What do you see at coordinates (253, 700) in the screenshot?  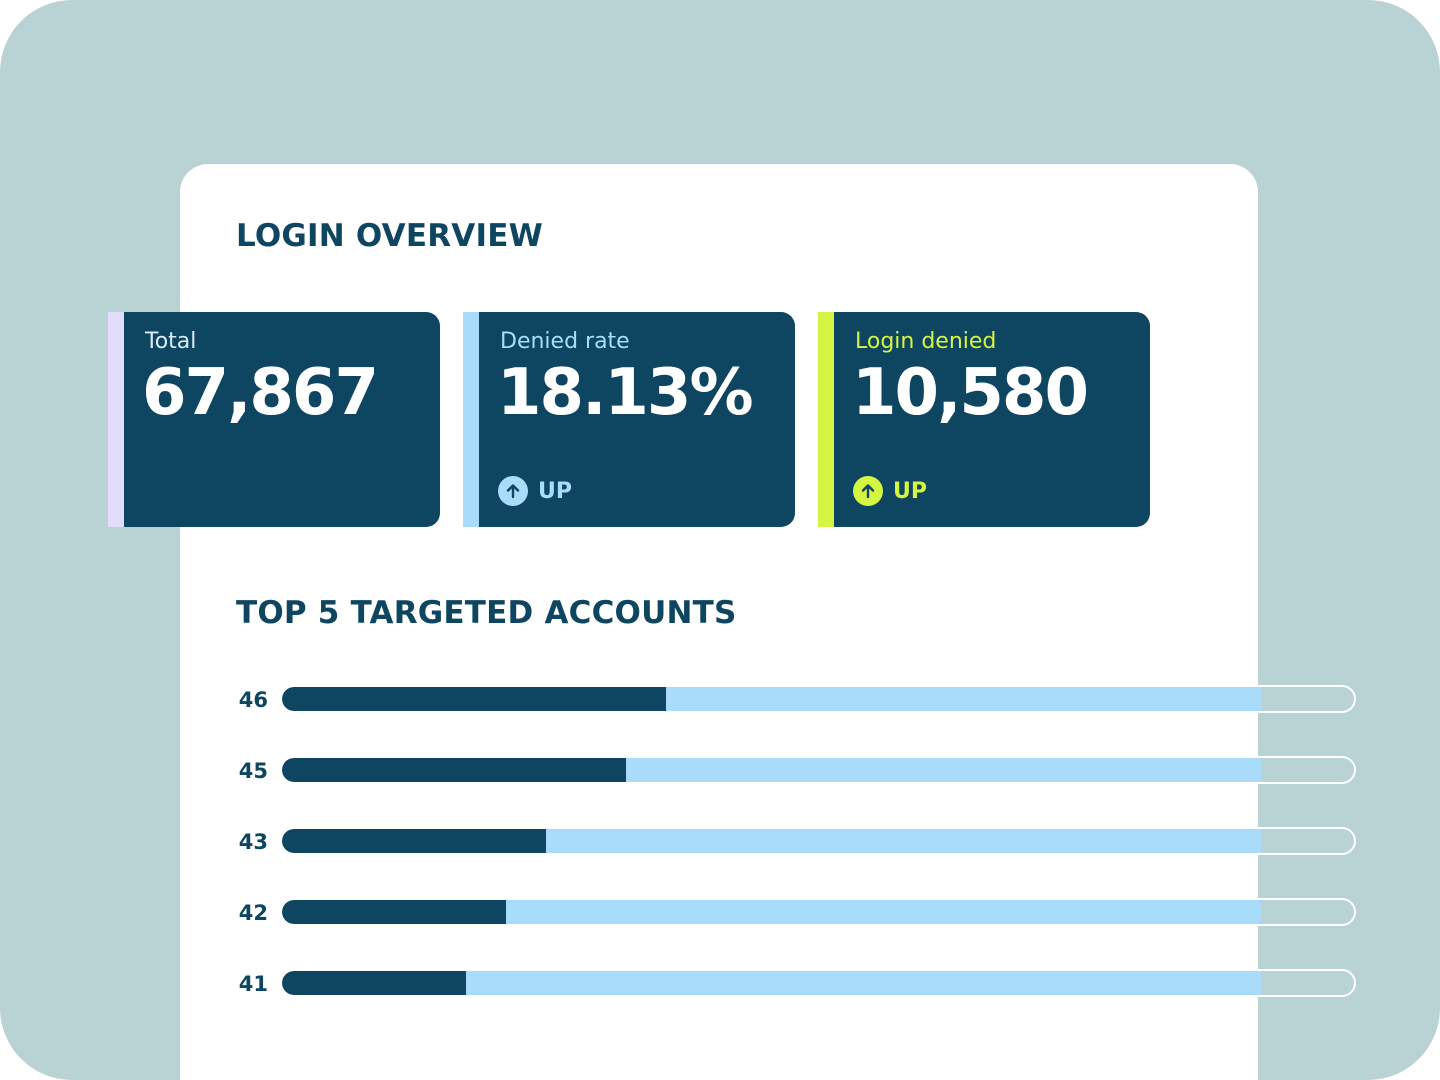 I see `bar-value-label: 46` at bounding box center [253, 700].